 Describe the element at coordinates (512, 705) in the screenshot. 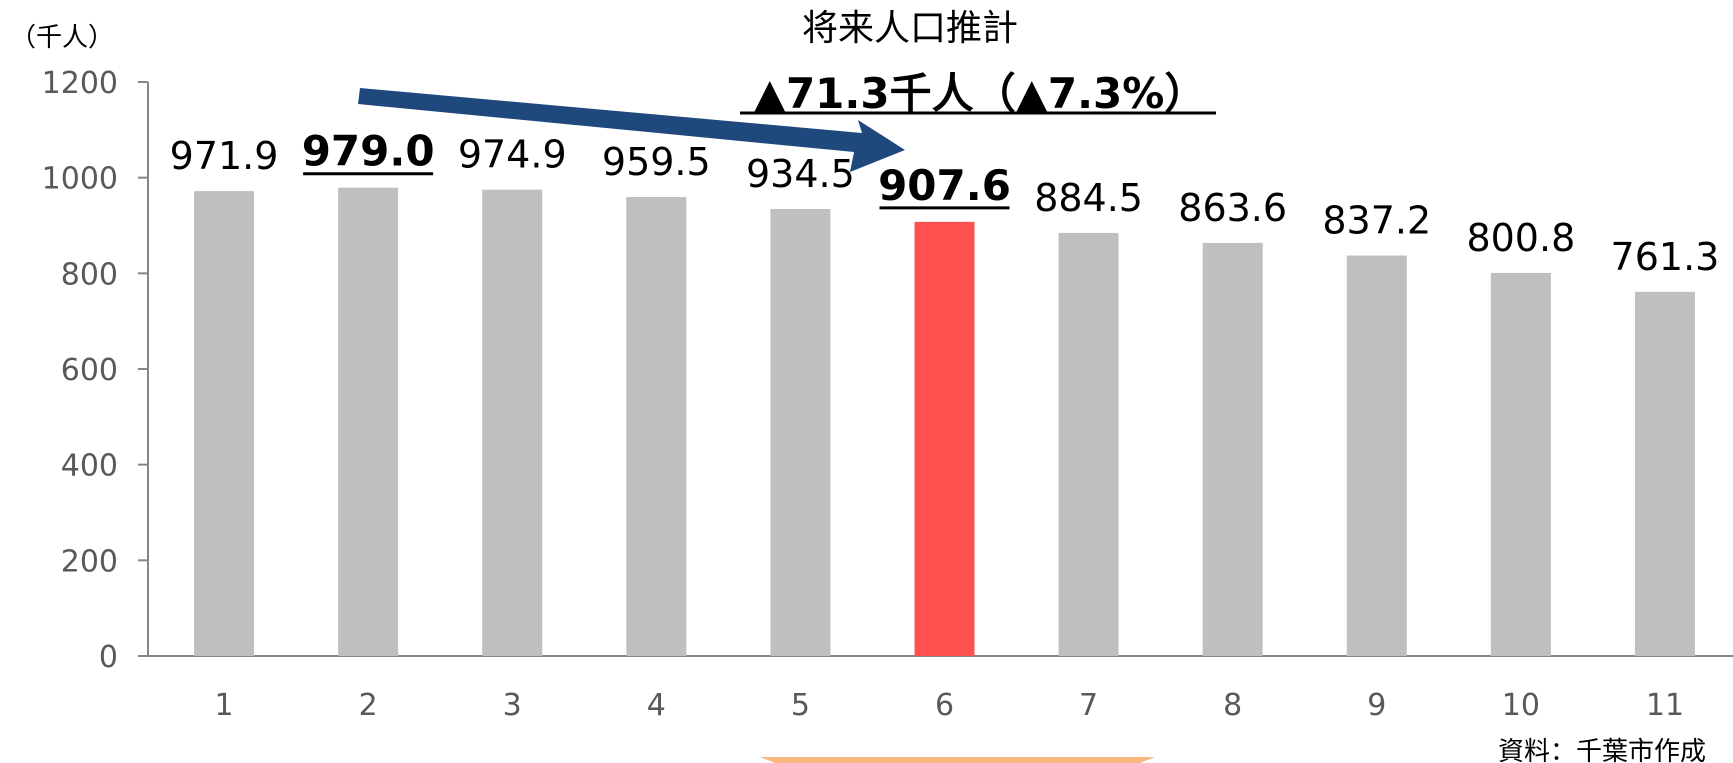

I see `x-tick-label-3: 3` at that location.